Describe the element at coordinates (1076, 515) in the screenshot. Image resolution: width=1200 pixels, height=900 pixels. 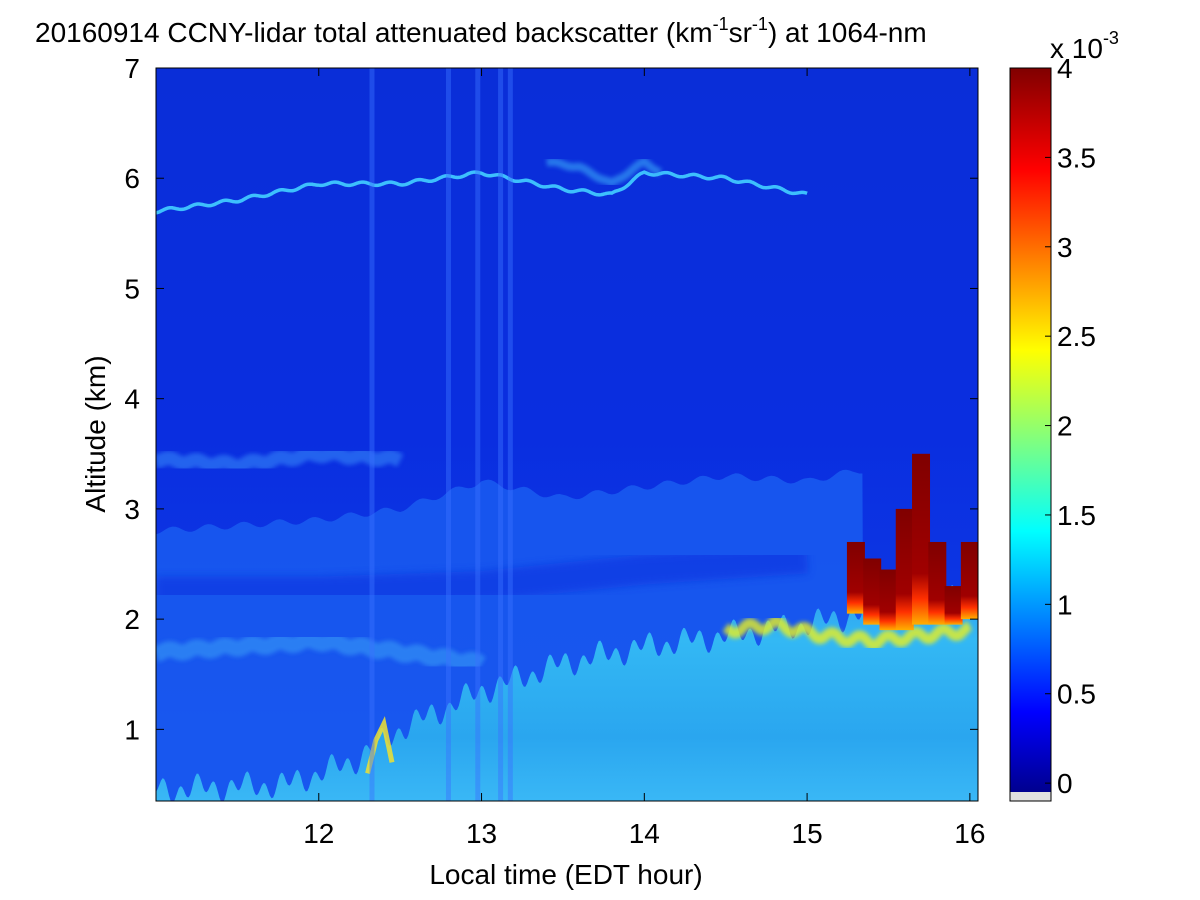
I see `colorbar-tick-label: 1.5` at that location.